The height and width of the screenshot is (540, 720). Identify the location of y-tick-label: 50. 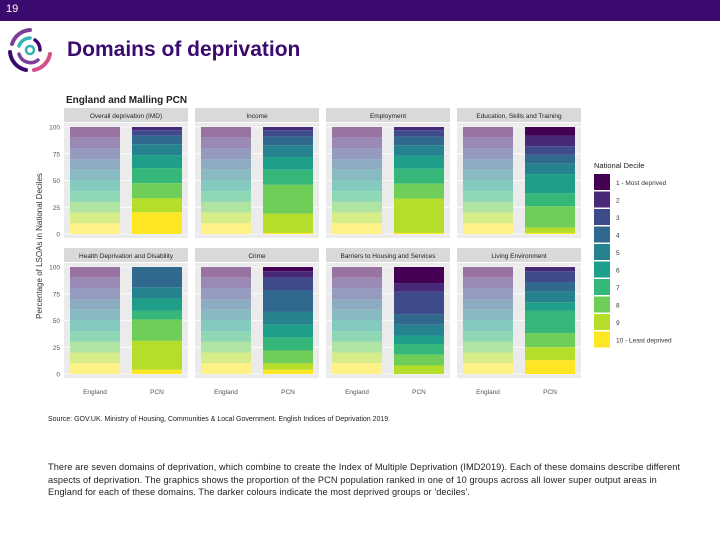
(57, 181).